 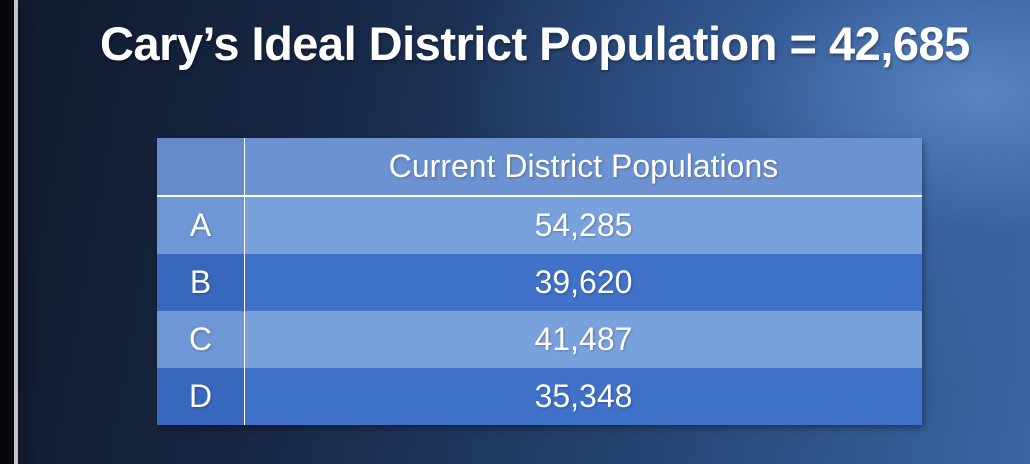 What do you see at coordinates (583, 167) in the screenshot?
I see `population-column-header: Current District Populations` at bounding box center [583, 167].